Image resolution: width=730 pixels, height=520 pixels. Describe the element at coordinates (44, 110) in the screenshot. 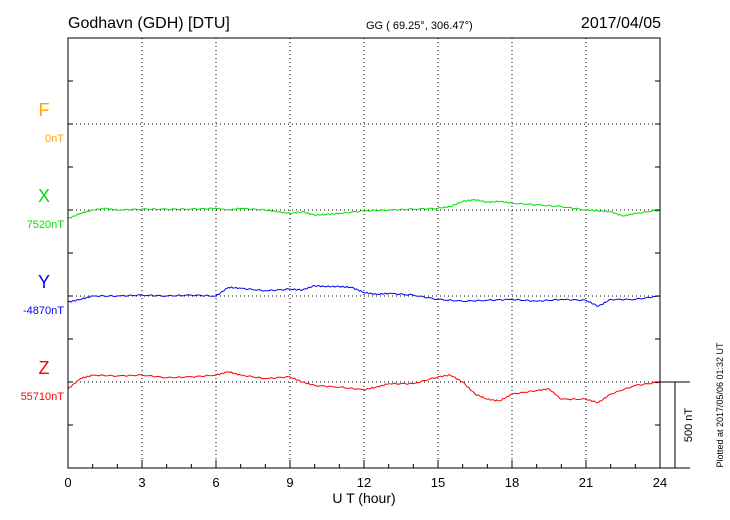

I see `series-f-name: F` at that location.